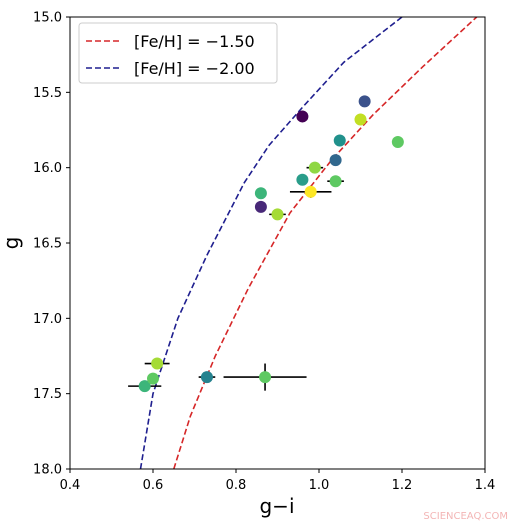  What do you see at coordinates (319, 485) in the screenshot?
I see `x-tick-label: 1.0` at bounding box center [319, 485].